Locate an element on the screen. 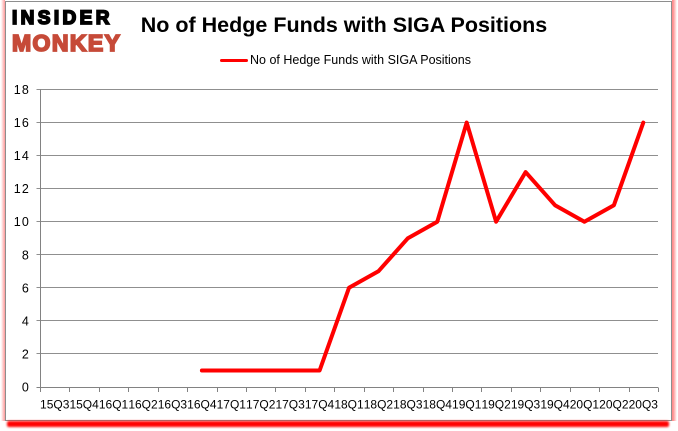  svg-text: 16Q3 is located at coordinates (173, 405).